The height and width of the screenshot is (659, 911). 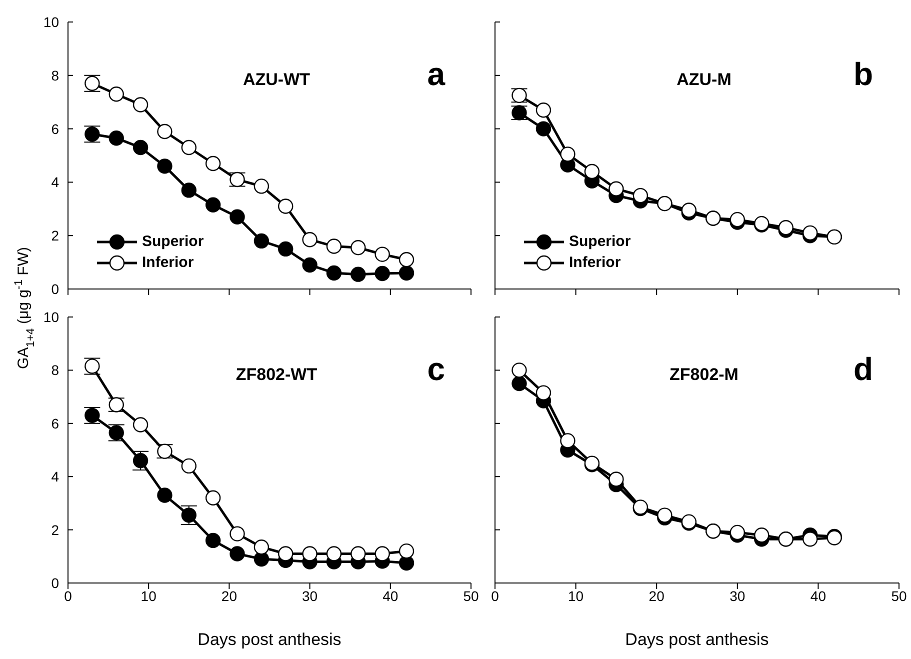 I want to click on text: ZF802-WT, so click(x=277, y=374).